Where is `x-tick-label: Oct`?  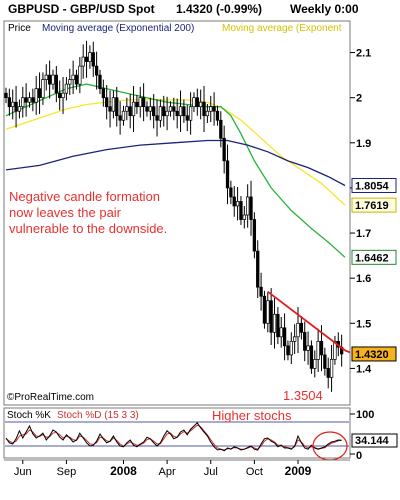 x-tick-label: Oct is located at coordinates (254, 472).